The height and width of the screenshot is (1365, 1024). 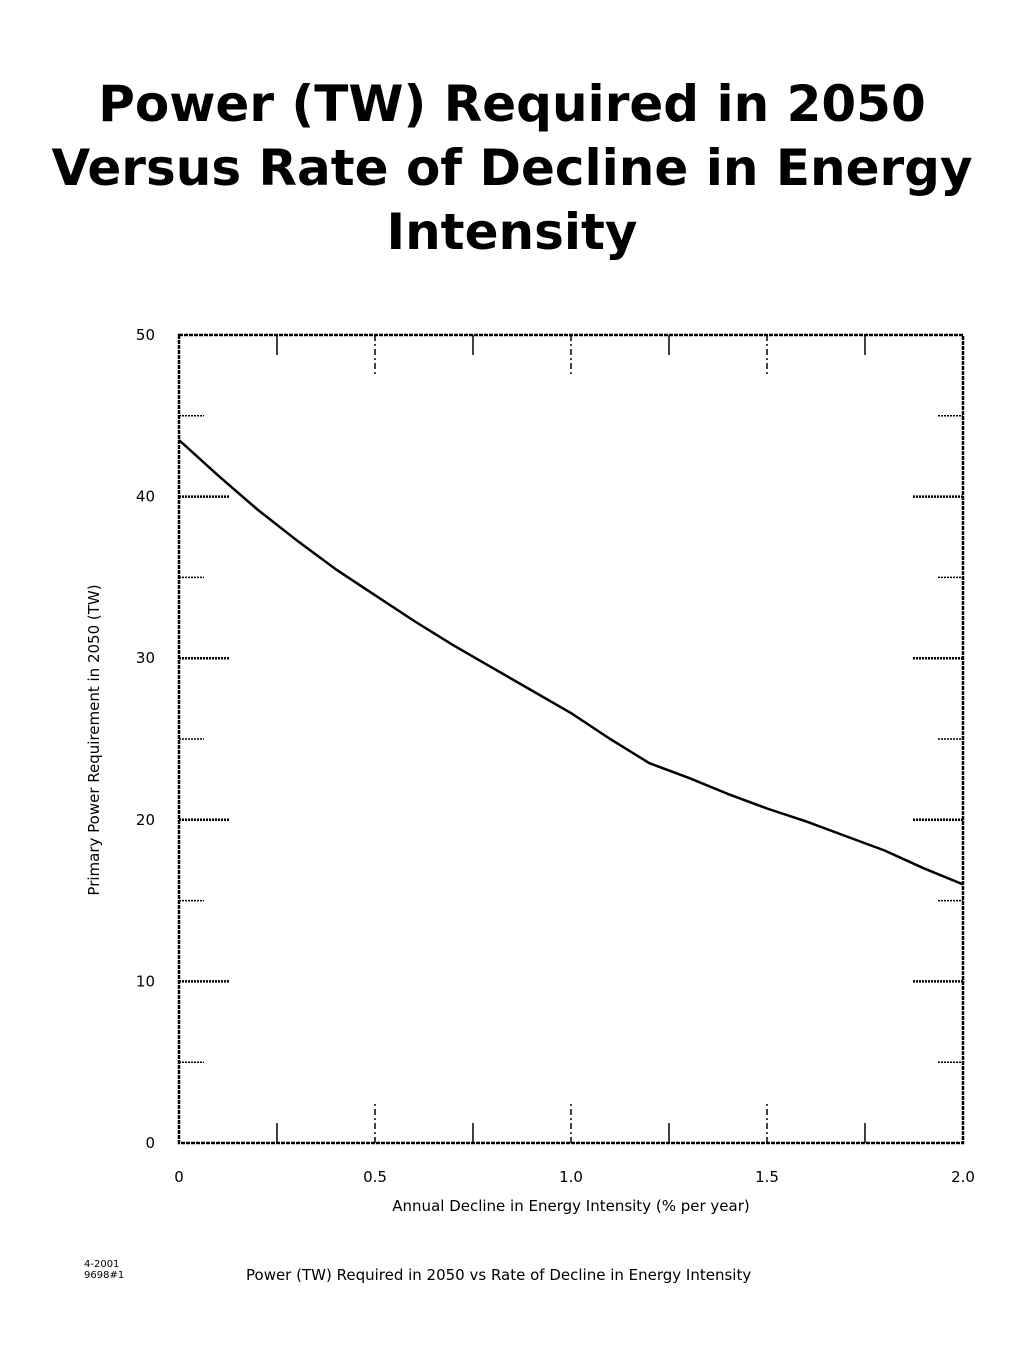 What do you see at coordinates (179, 1177) in the screenshot?
I see `x-tick-label: 0` at bounding box center [179, 1177].